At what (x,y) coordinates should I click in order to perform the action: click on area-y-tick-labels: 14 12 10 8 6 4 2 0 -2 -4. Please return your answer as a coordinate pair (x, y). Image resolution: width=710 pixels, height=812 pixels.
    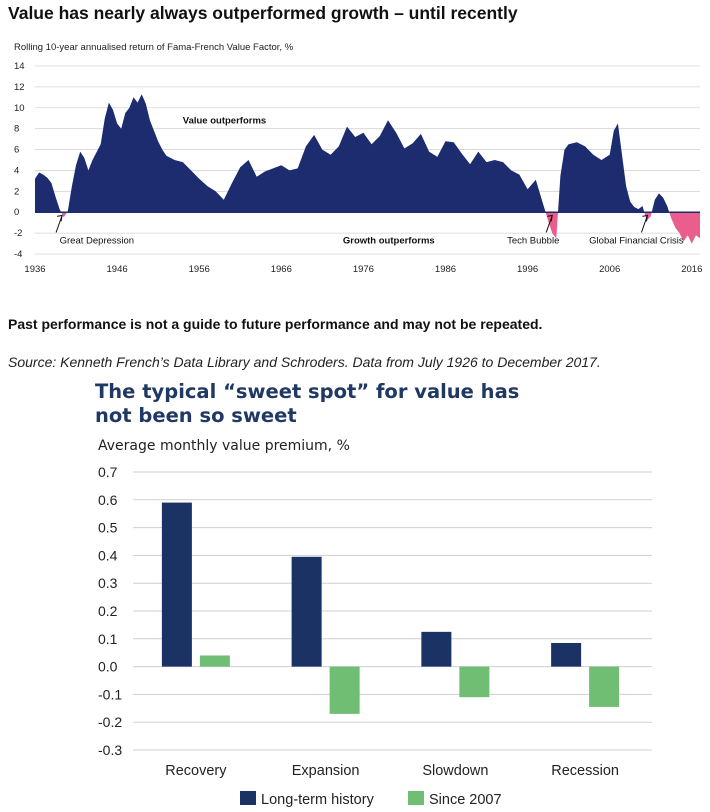
    Looking at the image, I should click on (19, 160).